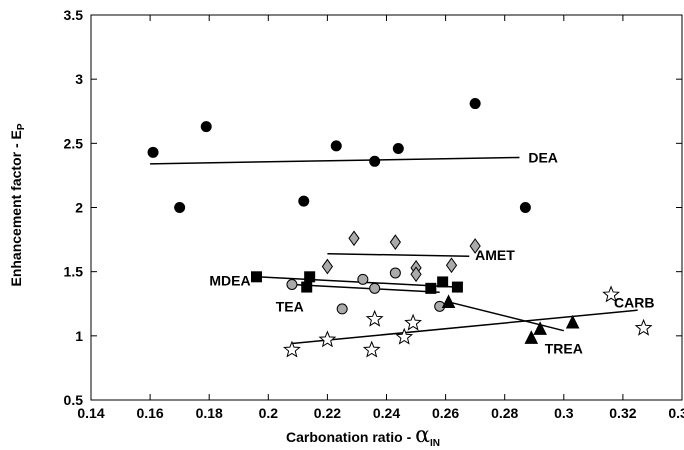 The image size is (684, 450). Describe the element at coordinates (79, 336) in the screenshot. I see `y-tick-label: 1` at that location.